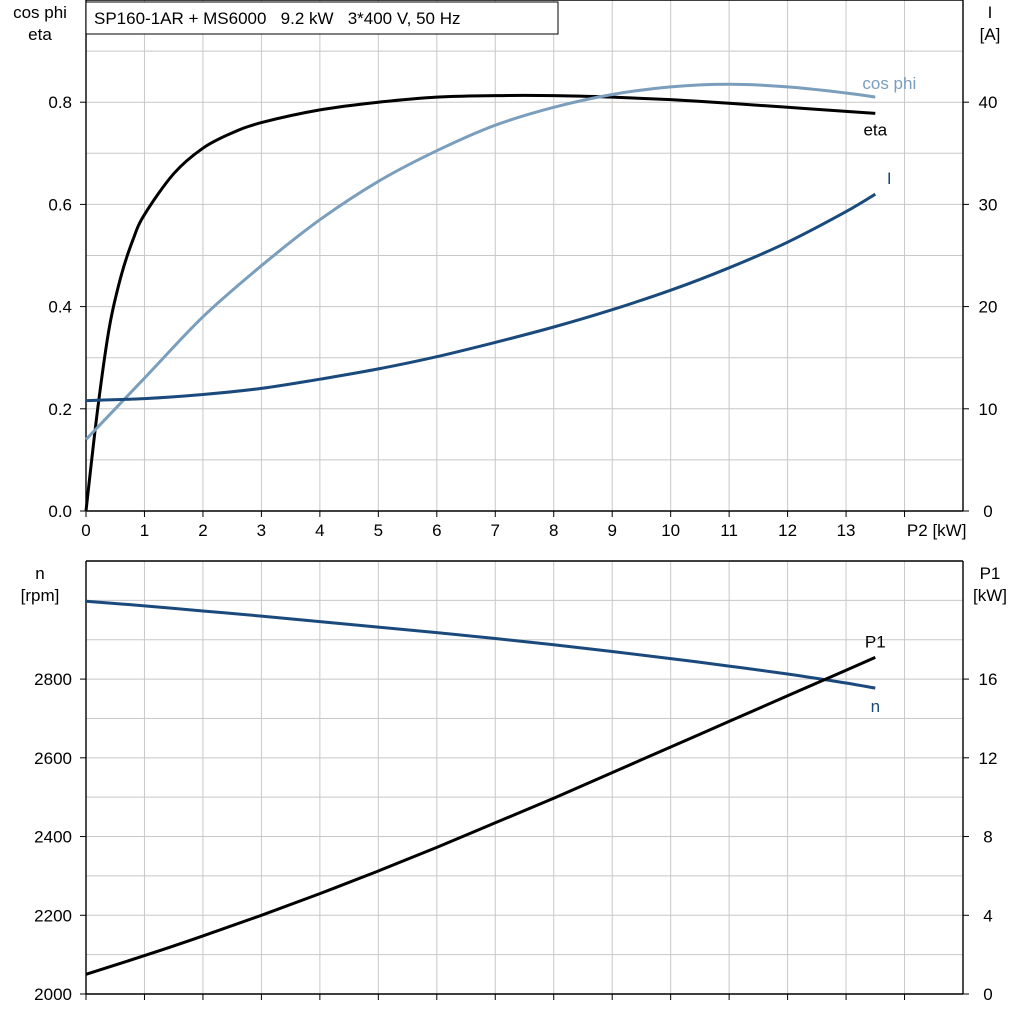  I want to click on title-box: SP160-1AR + MS6000 9.2 kW 3*400 V, 50 Hz, so click(322, 18).